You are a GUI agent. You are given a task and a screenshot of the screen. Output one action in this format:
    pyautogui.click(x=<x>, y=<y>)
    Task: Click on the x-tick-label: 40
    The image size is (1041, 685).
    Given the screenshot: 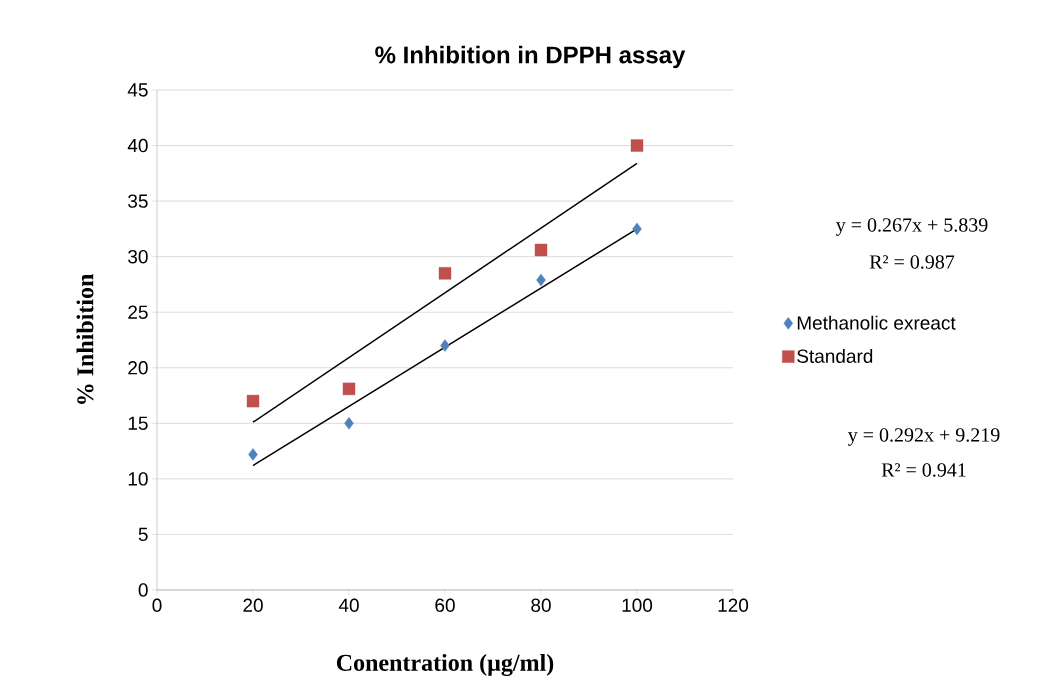 What is the action you would take?
    pyautogui.click(x=348, y=605)
    